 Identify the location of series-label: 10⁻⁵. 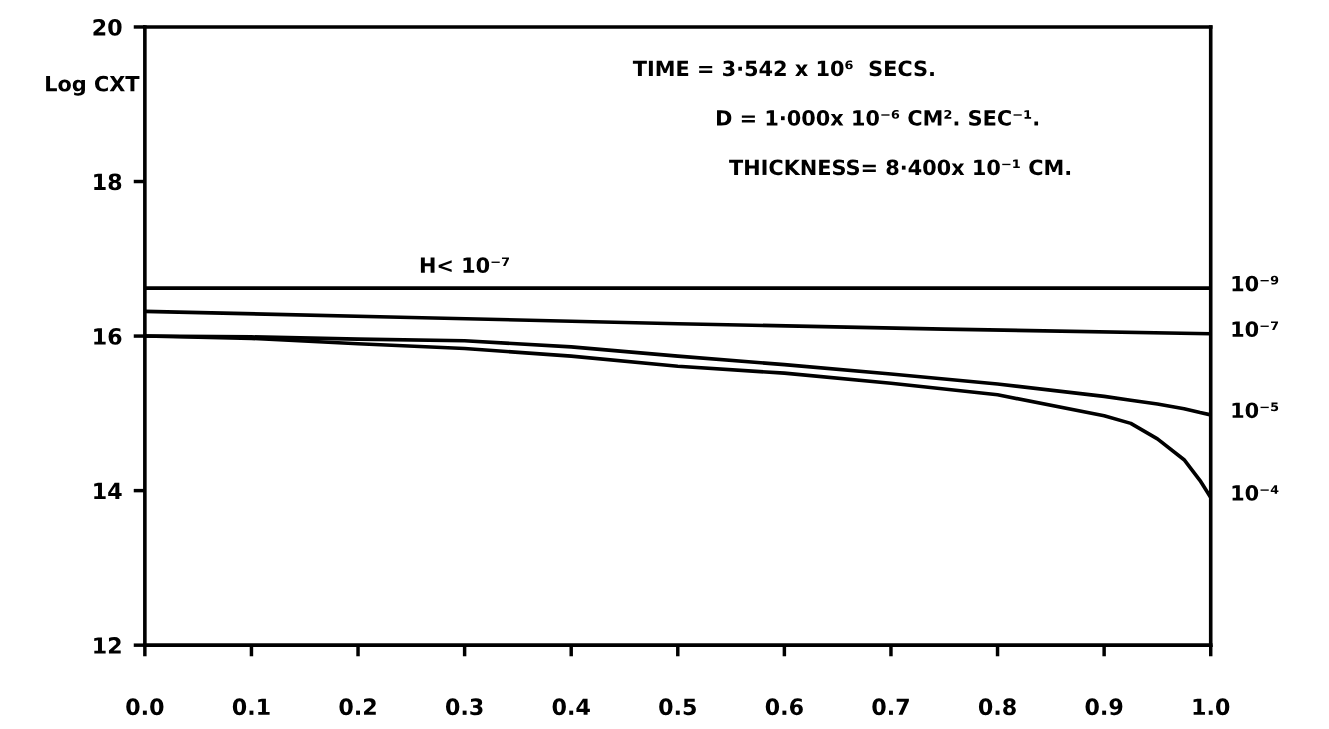
(1255, 410).